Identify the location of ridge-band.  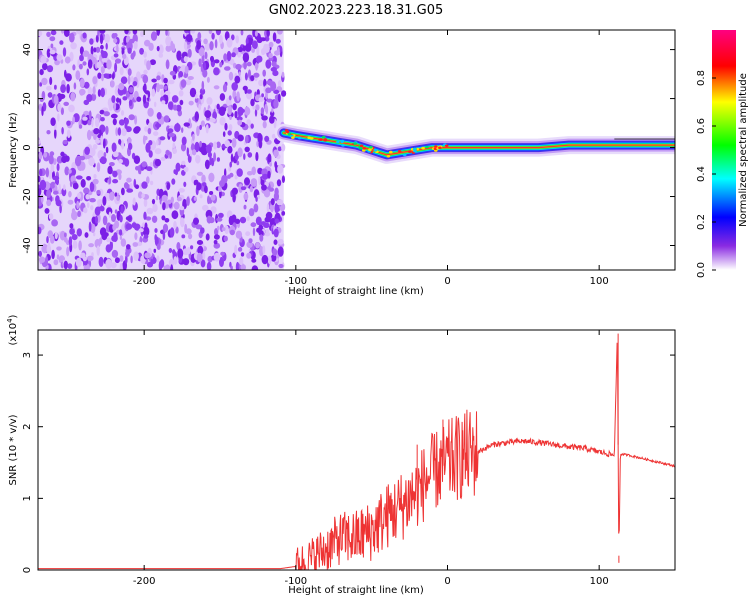
(479, 144).